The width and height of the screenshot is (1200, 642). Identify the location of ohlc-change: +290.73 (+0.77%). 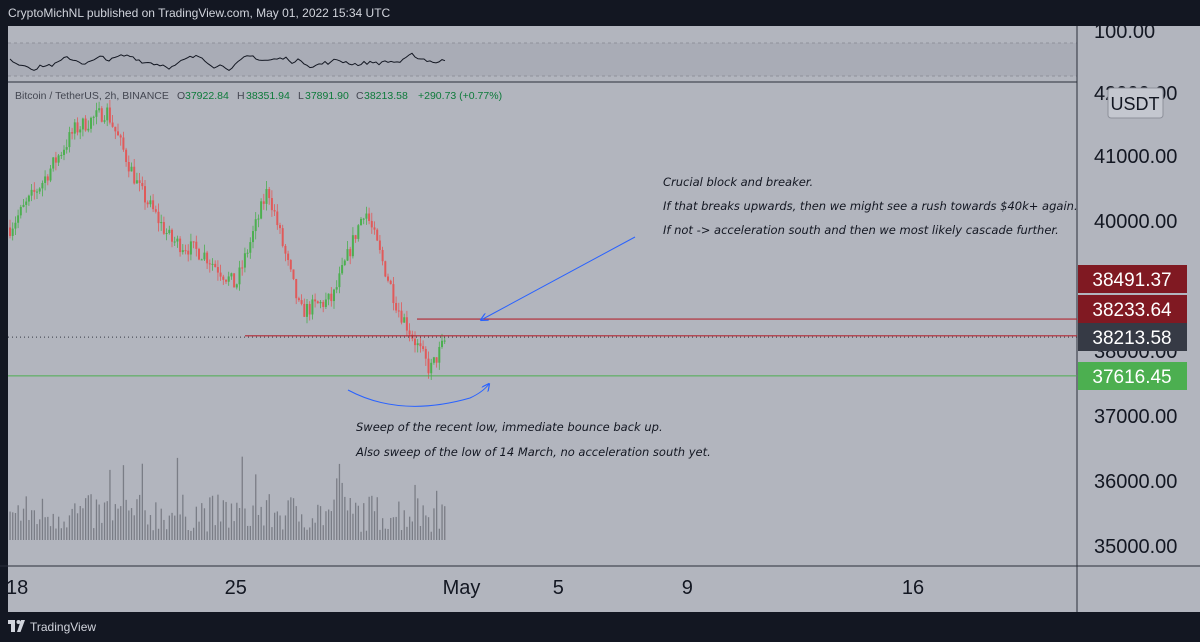
(460, 96).